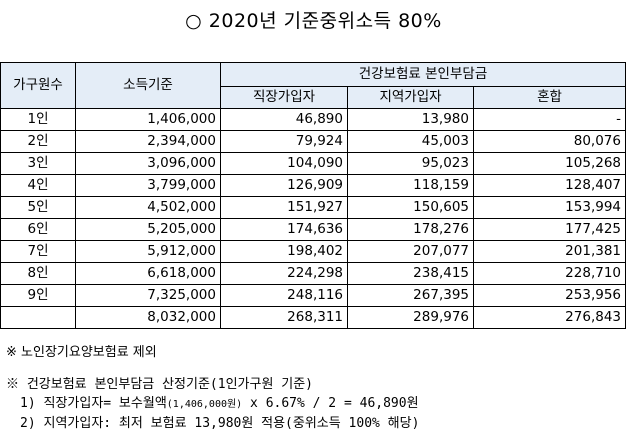 This screenshot has width=627, height=434. Describe the element at coordinates (38, 85) in the screenshot. I see `header-household: 가구원수` at that location.